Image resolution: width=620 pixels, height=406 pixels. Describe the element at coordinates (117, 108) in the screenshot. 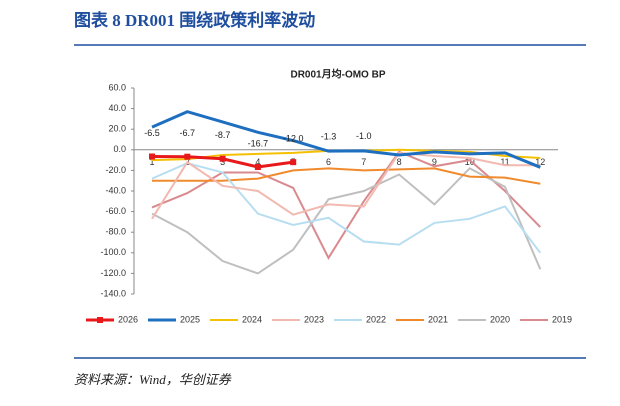

I see `y-tick-label: 40.0` at that location.